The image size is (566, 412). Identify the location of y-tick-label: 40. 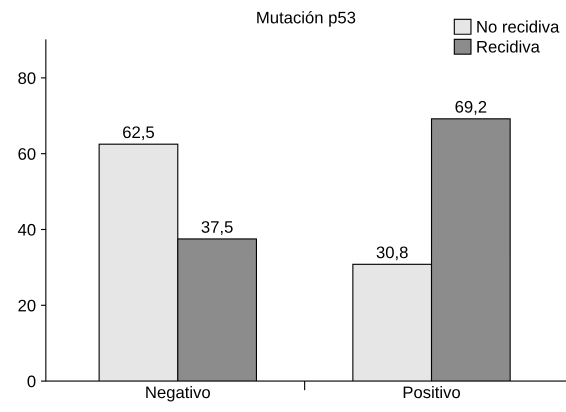
(27, 230).